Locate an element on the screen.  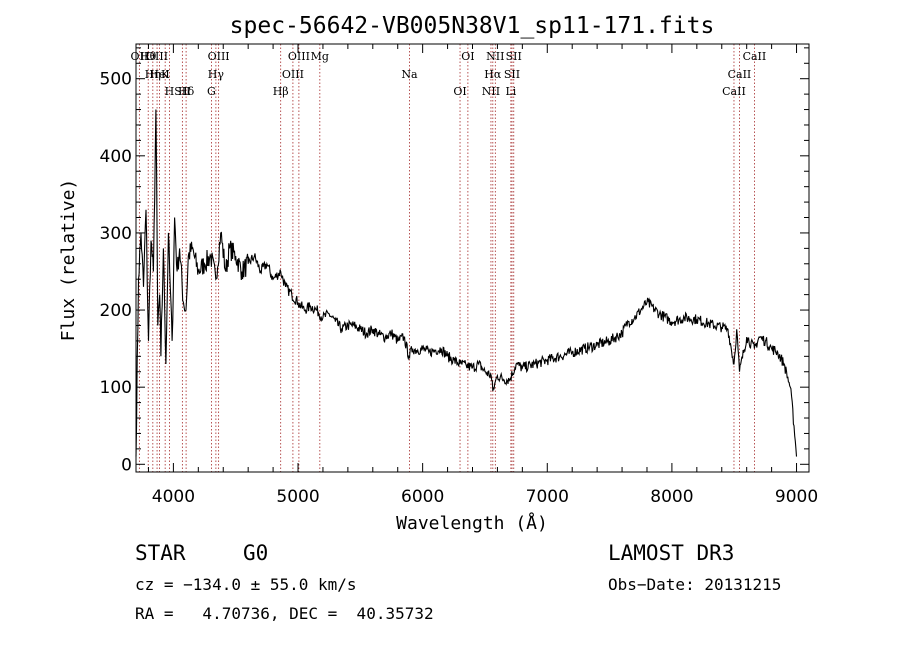
line-label: Hη is located at coordinates (153, 74).